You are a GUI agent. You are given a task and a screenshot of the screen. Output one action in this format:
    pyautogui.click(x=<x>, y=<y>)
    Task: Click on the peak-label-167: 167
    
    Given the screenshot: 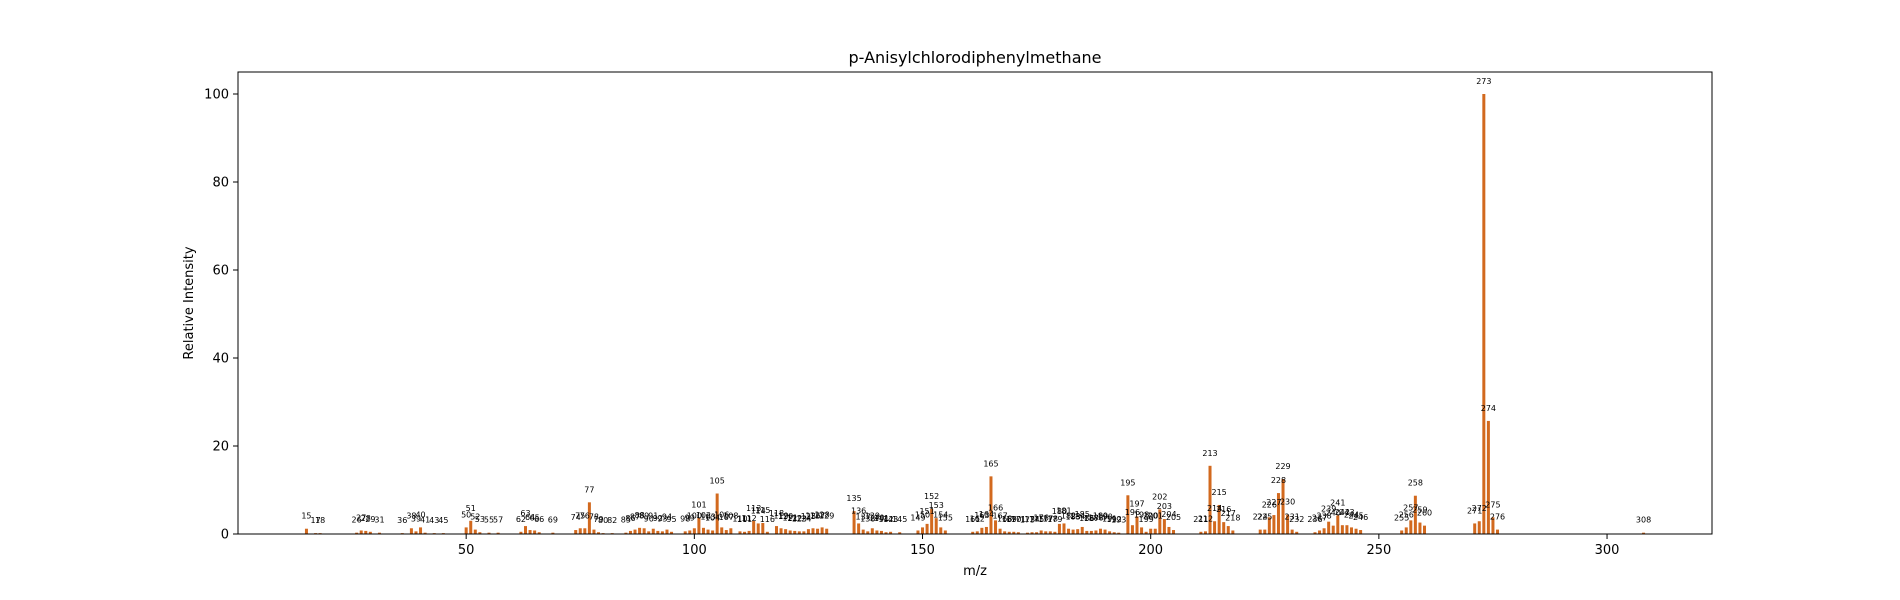 What is the action you would take?
    pyautogui.click(x=999, y=516)
    